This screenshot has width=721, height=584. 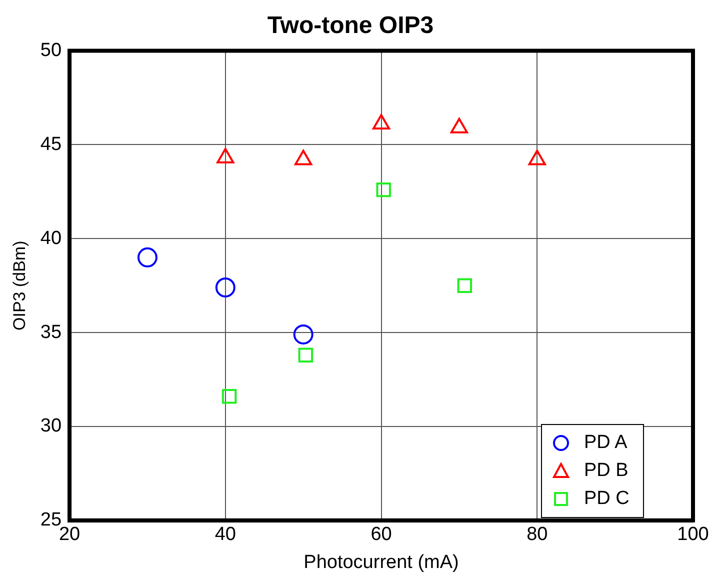 I want to click on chart-title: Two-tone OIP3, so click(x=350, y=26).